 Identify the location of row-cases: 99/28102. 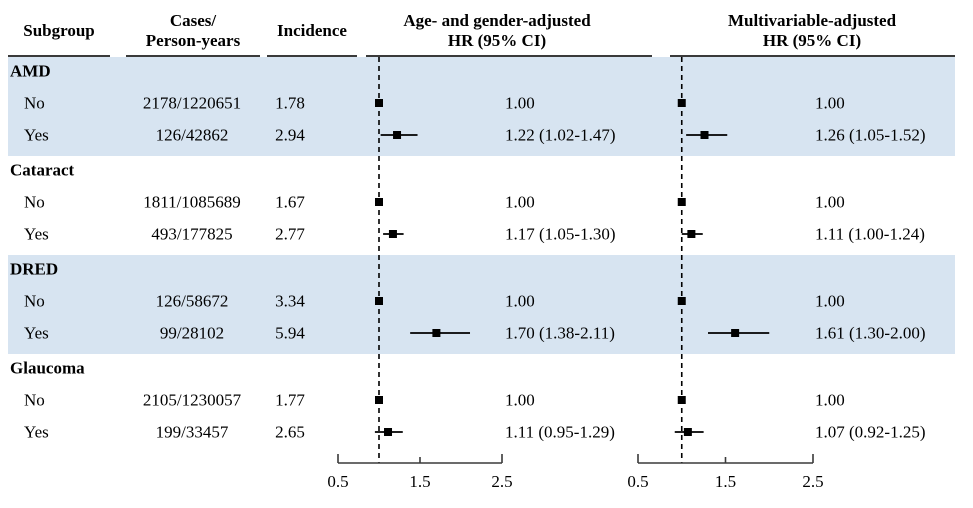
(192, 333).